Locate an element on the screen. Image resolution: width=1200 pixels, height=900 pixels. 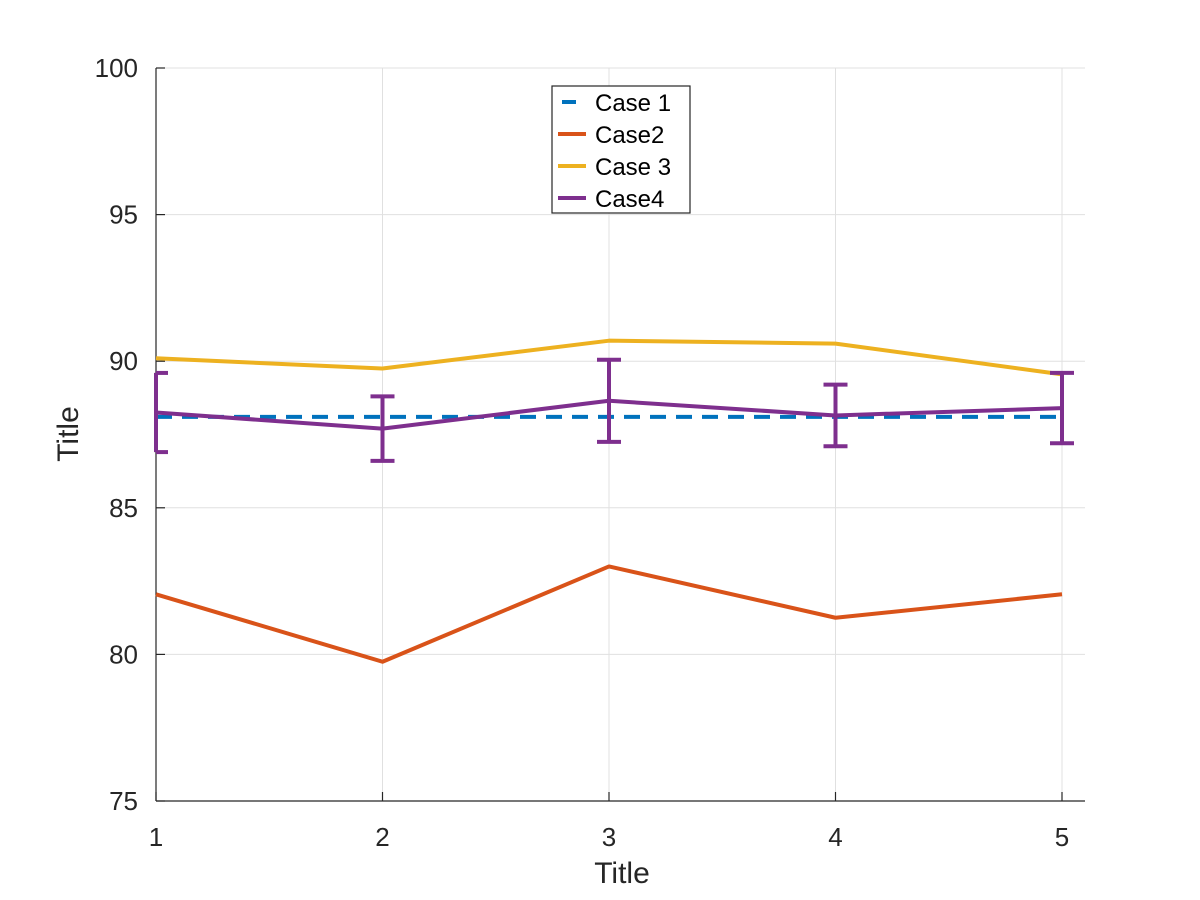
x-tick-label: 3 is located at coordinates (609, 837).